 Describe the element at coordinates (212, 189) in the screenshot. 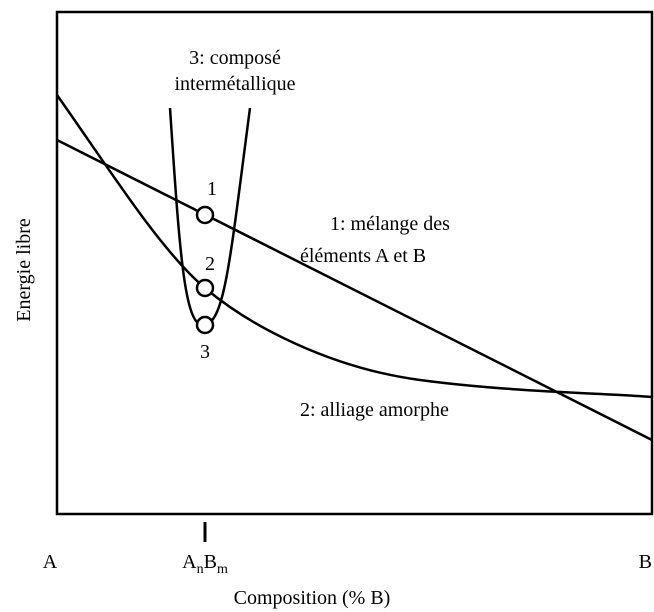

I see `point-label: 1` at that location.